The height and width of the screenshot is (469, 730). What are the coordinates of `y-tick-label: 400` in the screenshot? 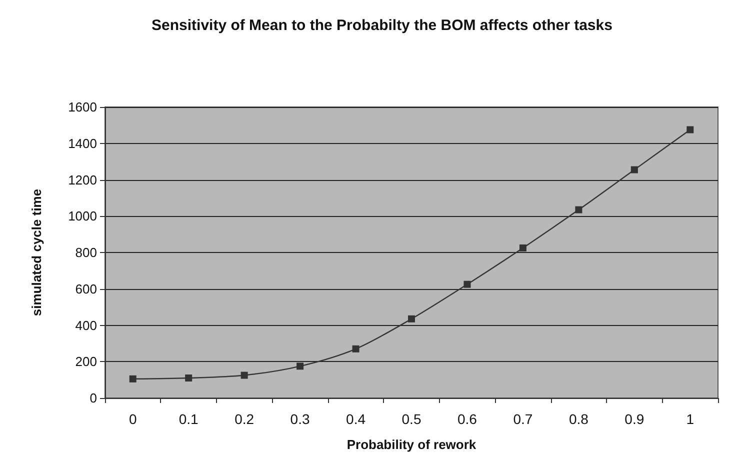 It's located at (86, 325).